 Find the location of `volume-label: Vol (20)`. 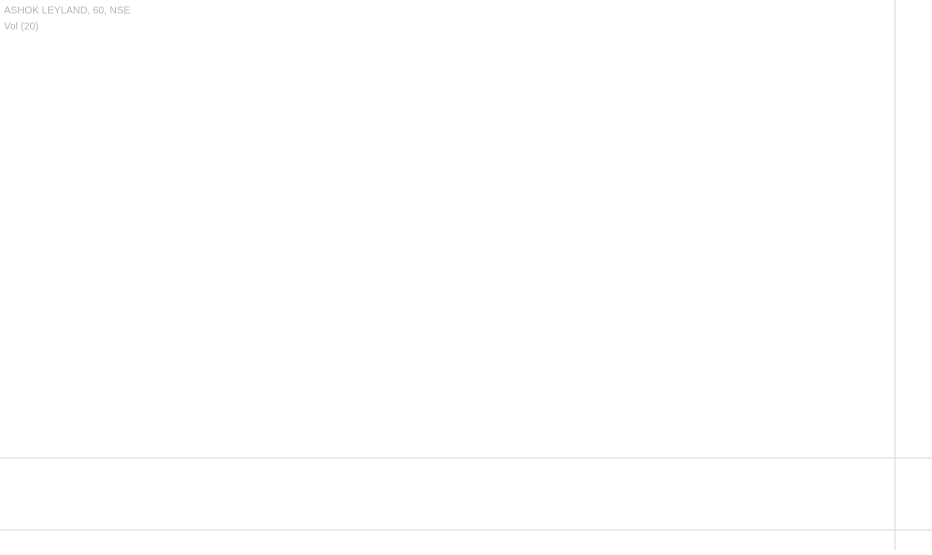

volume-label: Vol (20) is located at coordinates (21, 27).